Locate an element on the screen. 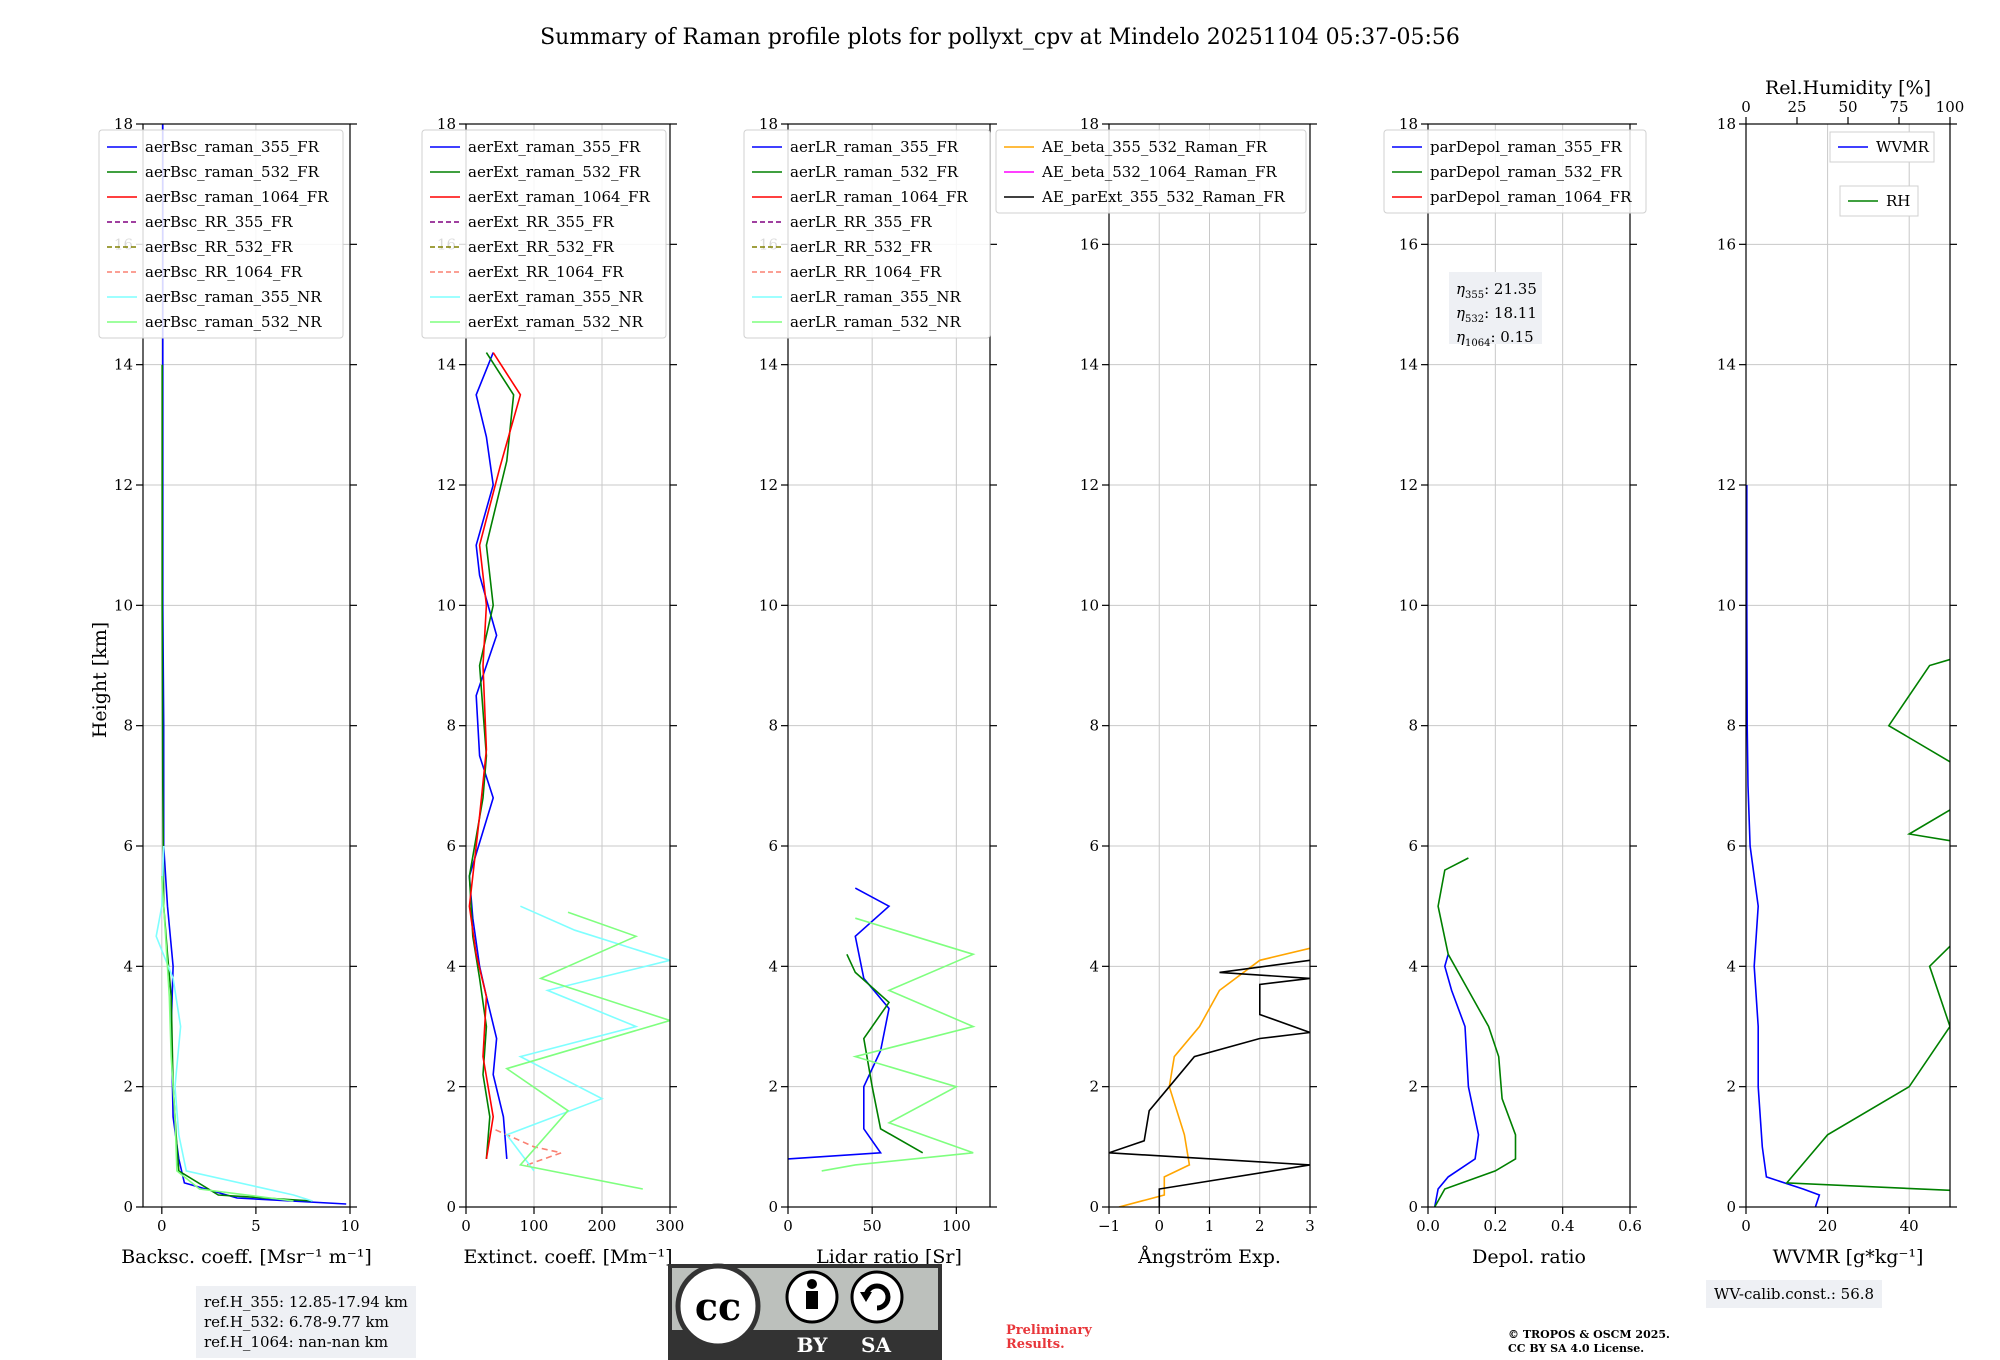 The height and width of the screenshot is (1360, 2000). x-axis-label: WVMR [g*kg⁻¹] is located at coordinates (1848, 1257).